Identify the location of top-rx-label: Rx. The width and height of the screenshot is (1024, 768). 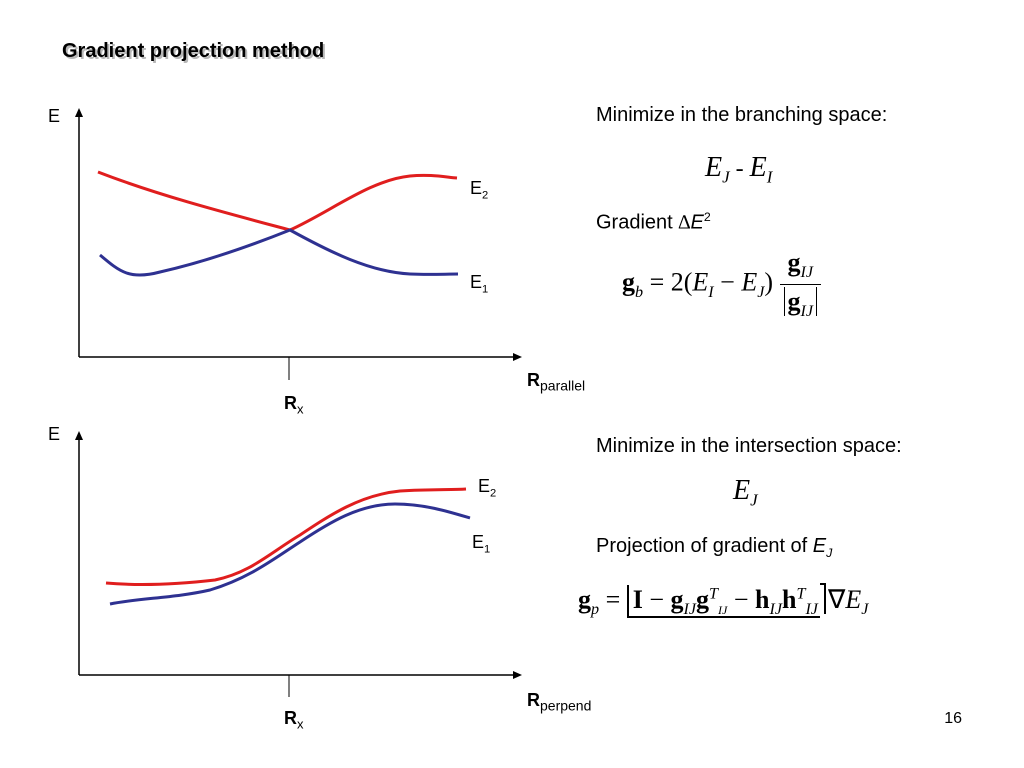
(294, 405).